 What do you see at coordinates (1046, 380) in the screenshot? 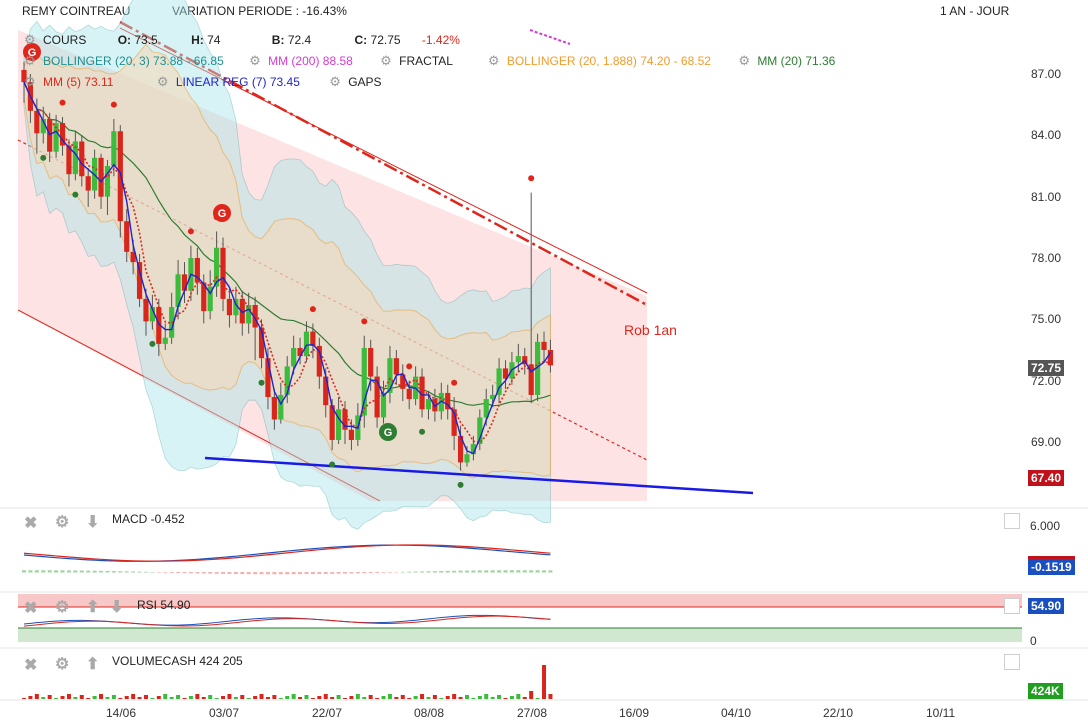
I see `y-tick-label: 72.00` at bounding box center [1046, 380].